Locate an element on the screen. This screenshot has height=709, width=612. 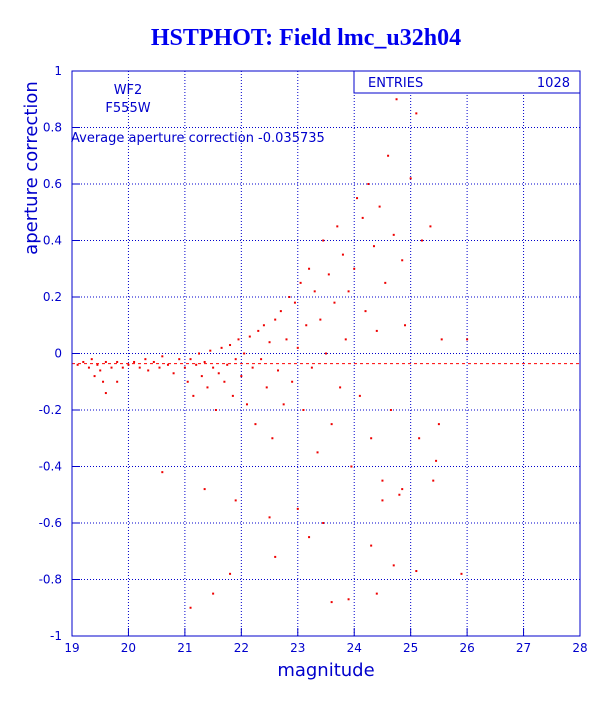
x-axis-label: magnitude is located at coordinates (325, 670).